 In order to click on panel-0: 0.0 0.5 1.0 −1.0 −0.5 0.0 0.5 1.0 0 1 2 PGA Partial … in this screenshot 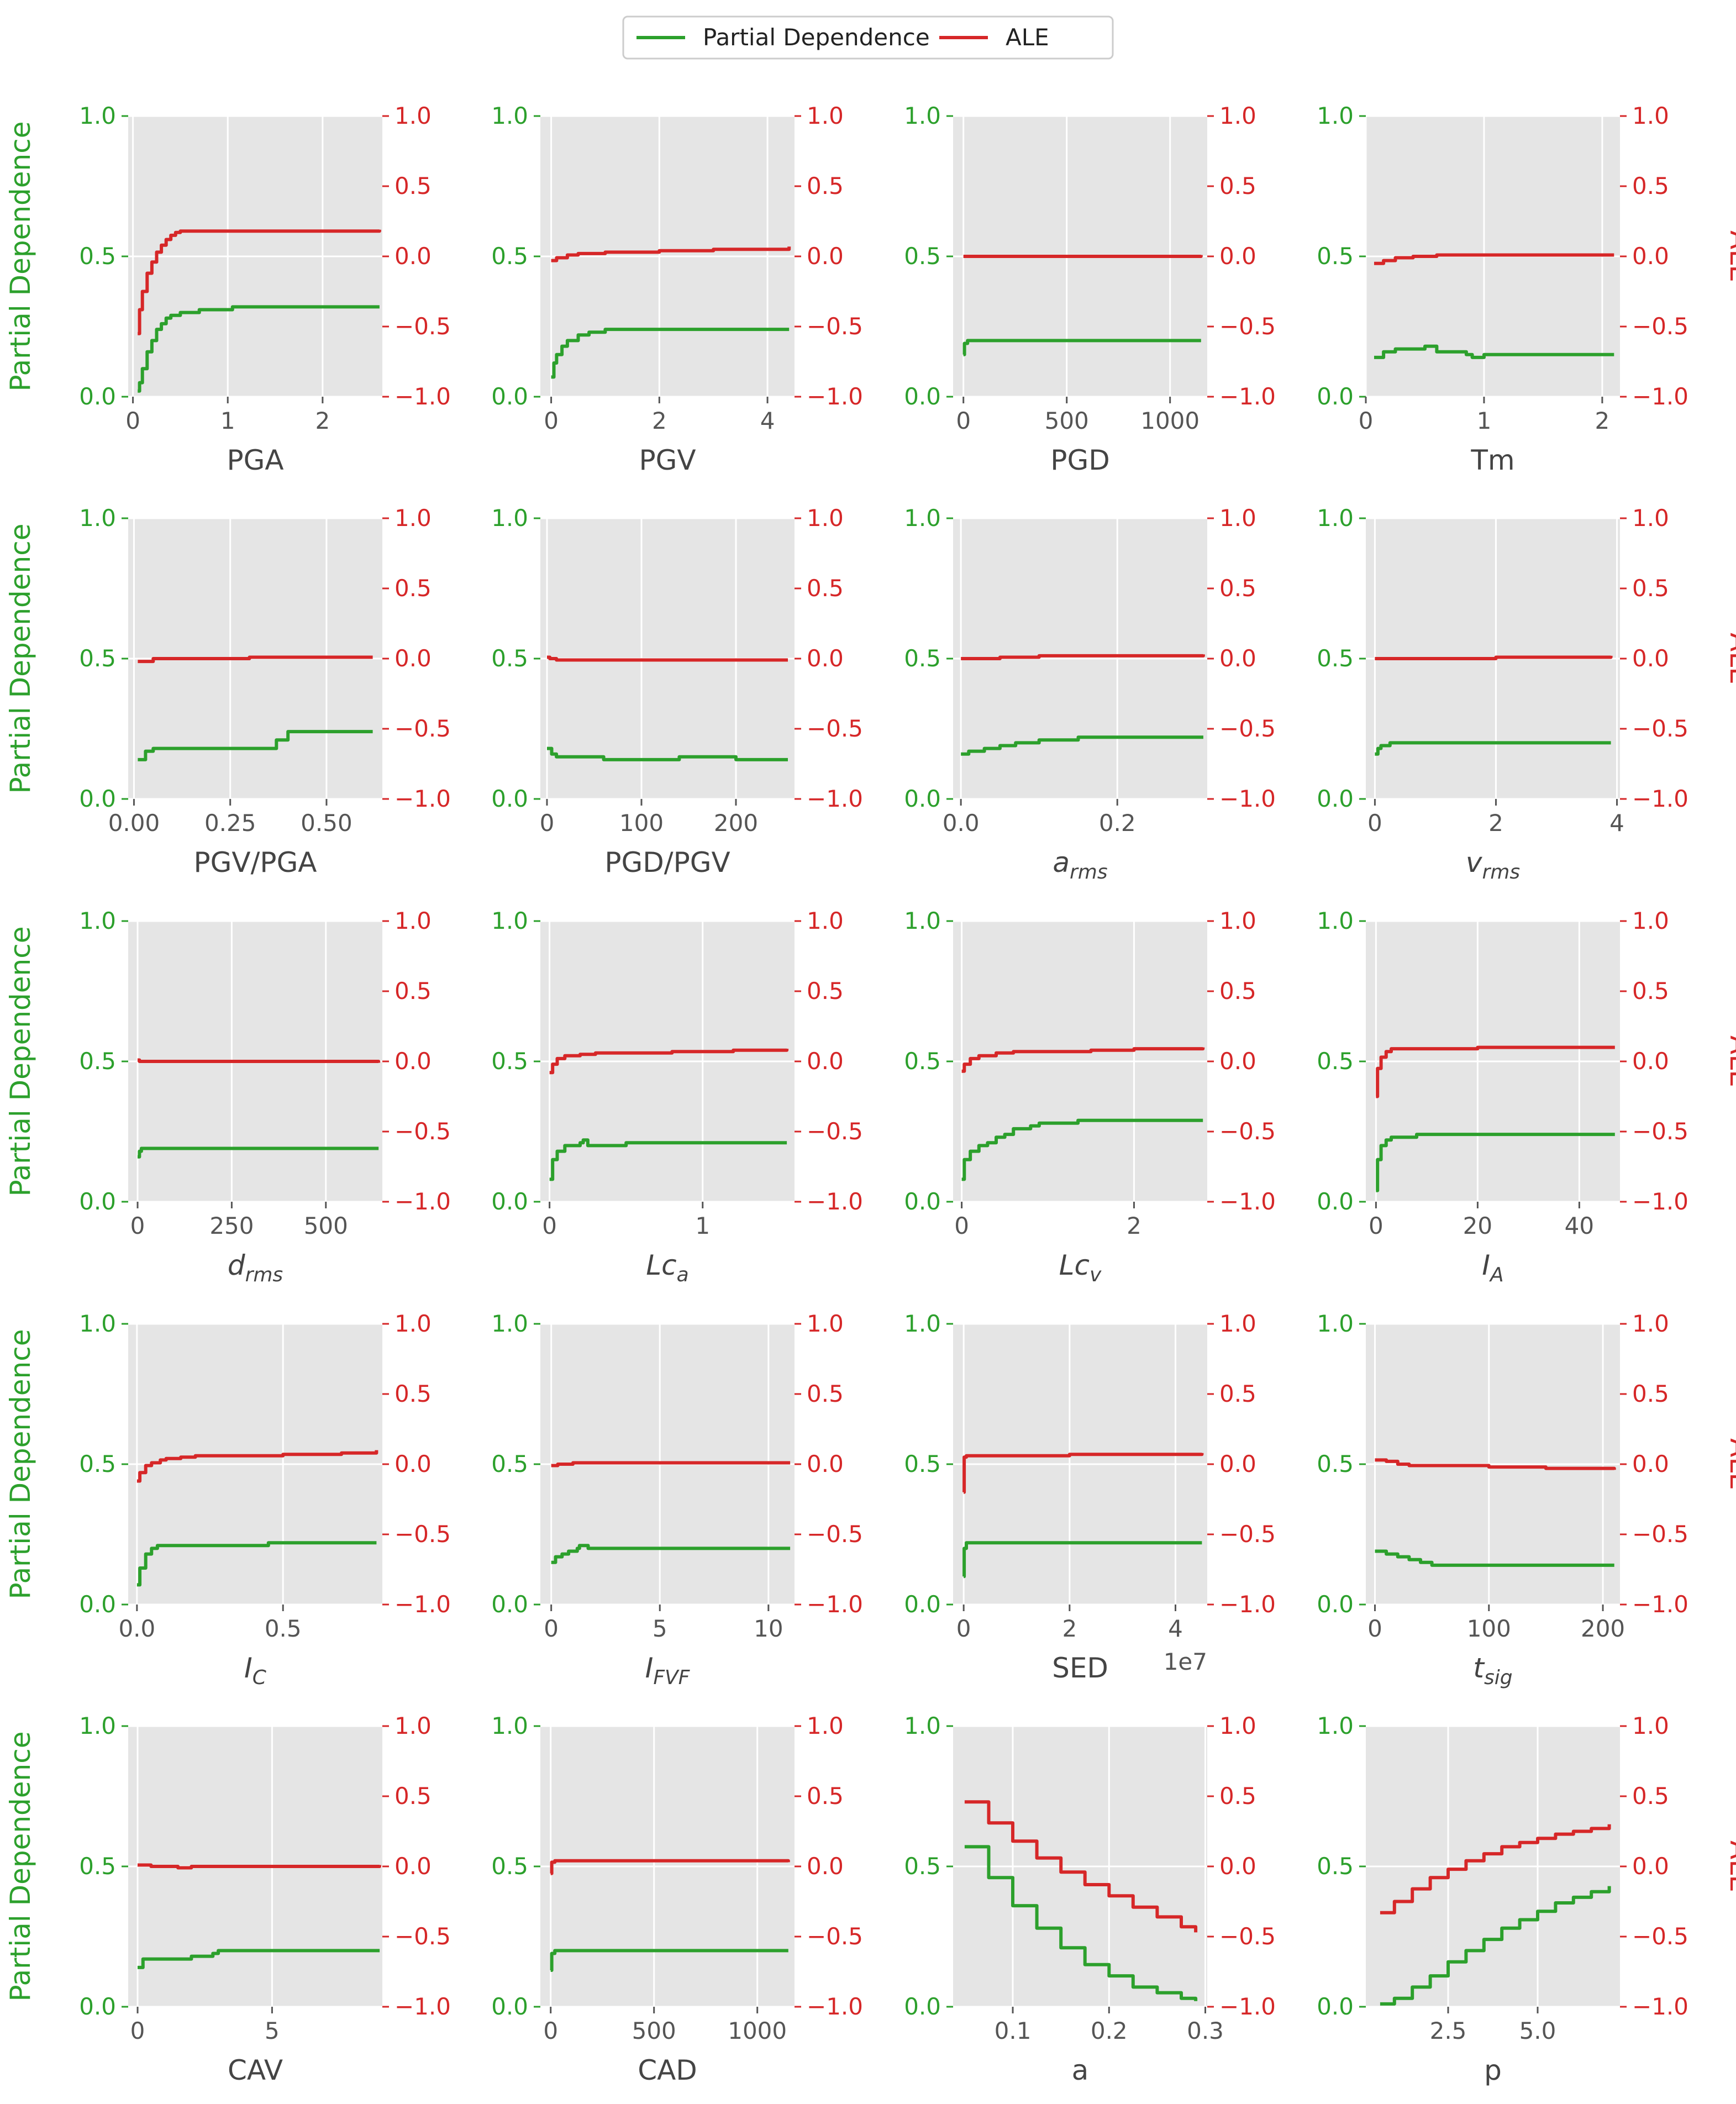, I will do `click(227, 289)`.